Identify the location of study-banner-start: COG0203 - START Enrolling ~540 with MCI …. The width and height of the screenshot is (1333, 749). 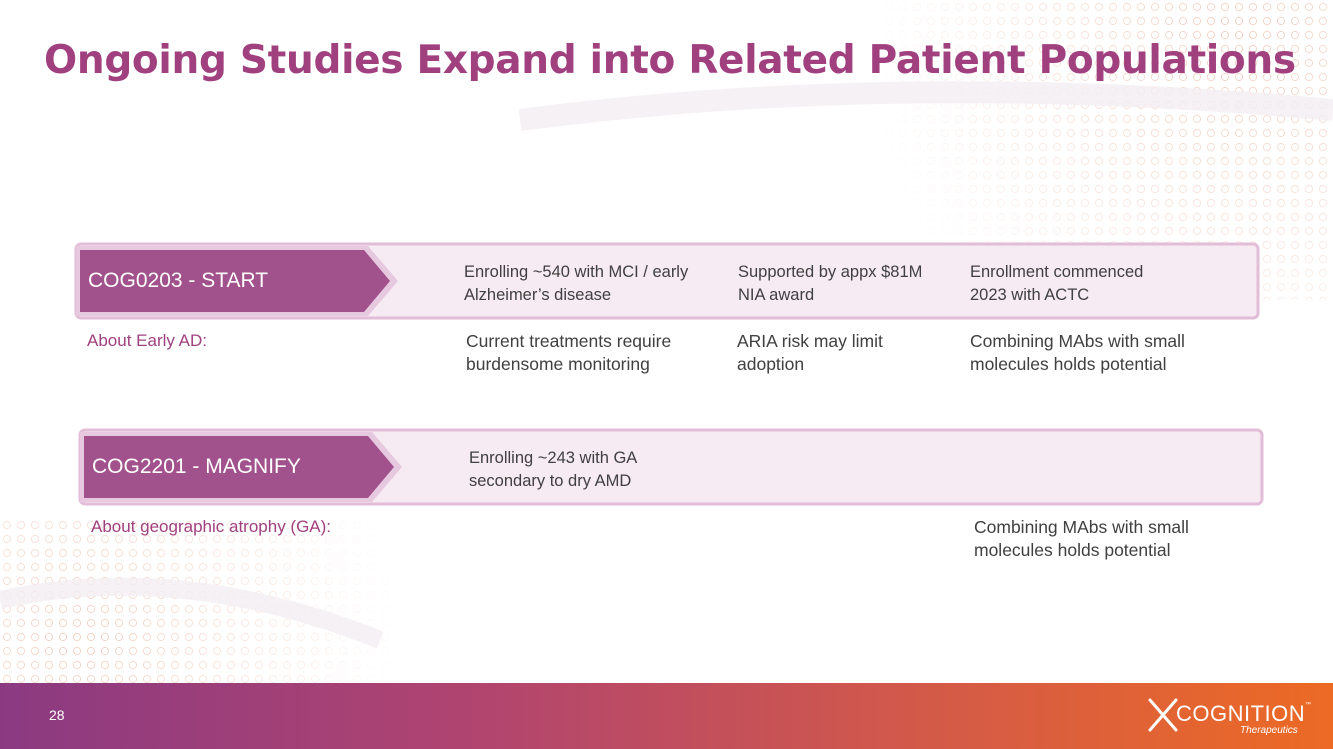
(667, 281).